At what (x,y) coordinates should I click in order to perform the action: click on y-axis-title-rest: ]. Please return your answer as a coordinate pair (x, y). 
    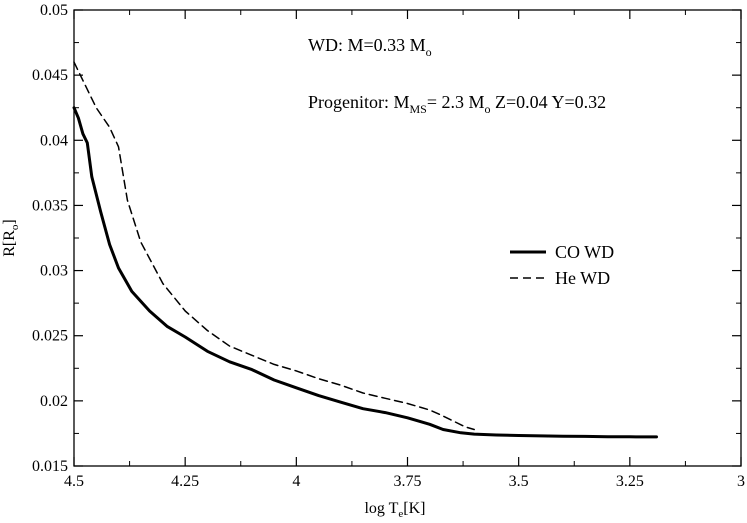
    Looking at the image, I should click on (9, 221).